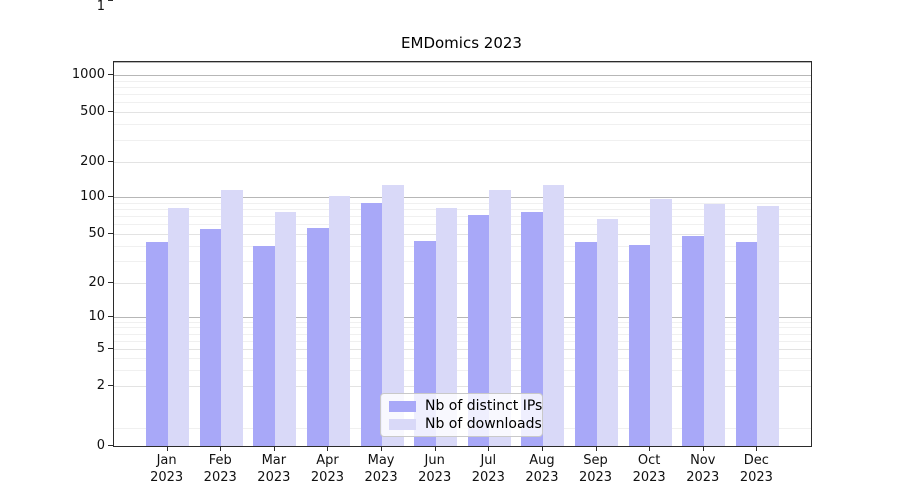  I want to click on bar-downloads-feb, so click(232, 318).